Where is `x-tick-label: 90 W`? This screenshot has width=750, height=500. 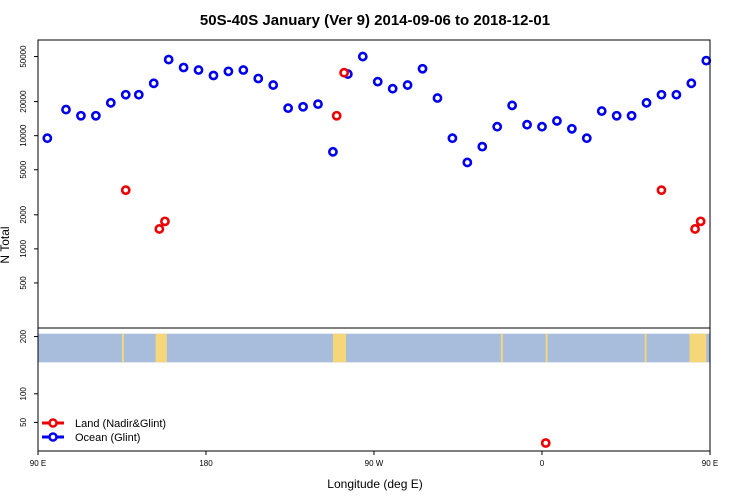 x-tick-label: 90 W is located at coordinates (374, 463).